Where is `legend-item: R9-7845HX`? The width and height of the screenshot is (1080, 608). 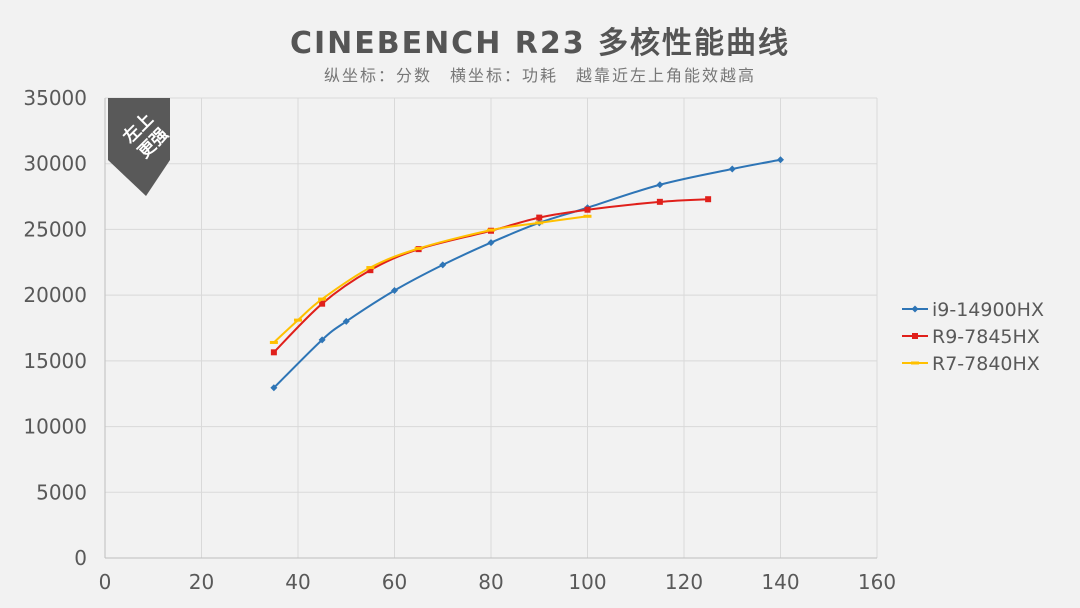 legend-item: R9-7845HX is located at coordinates (971, 337).